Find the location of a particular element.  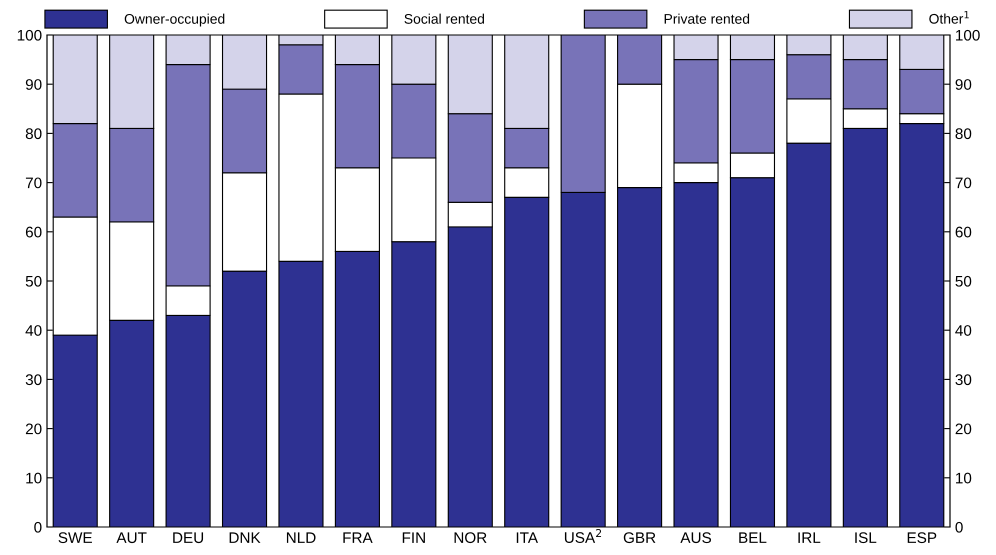

y2-tick-label: 100 is located at coordinates (968, 35).